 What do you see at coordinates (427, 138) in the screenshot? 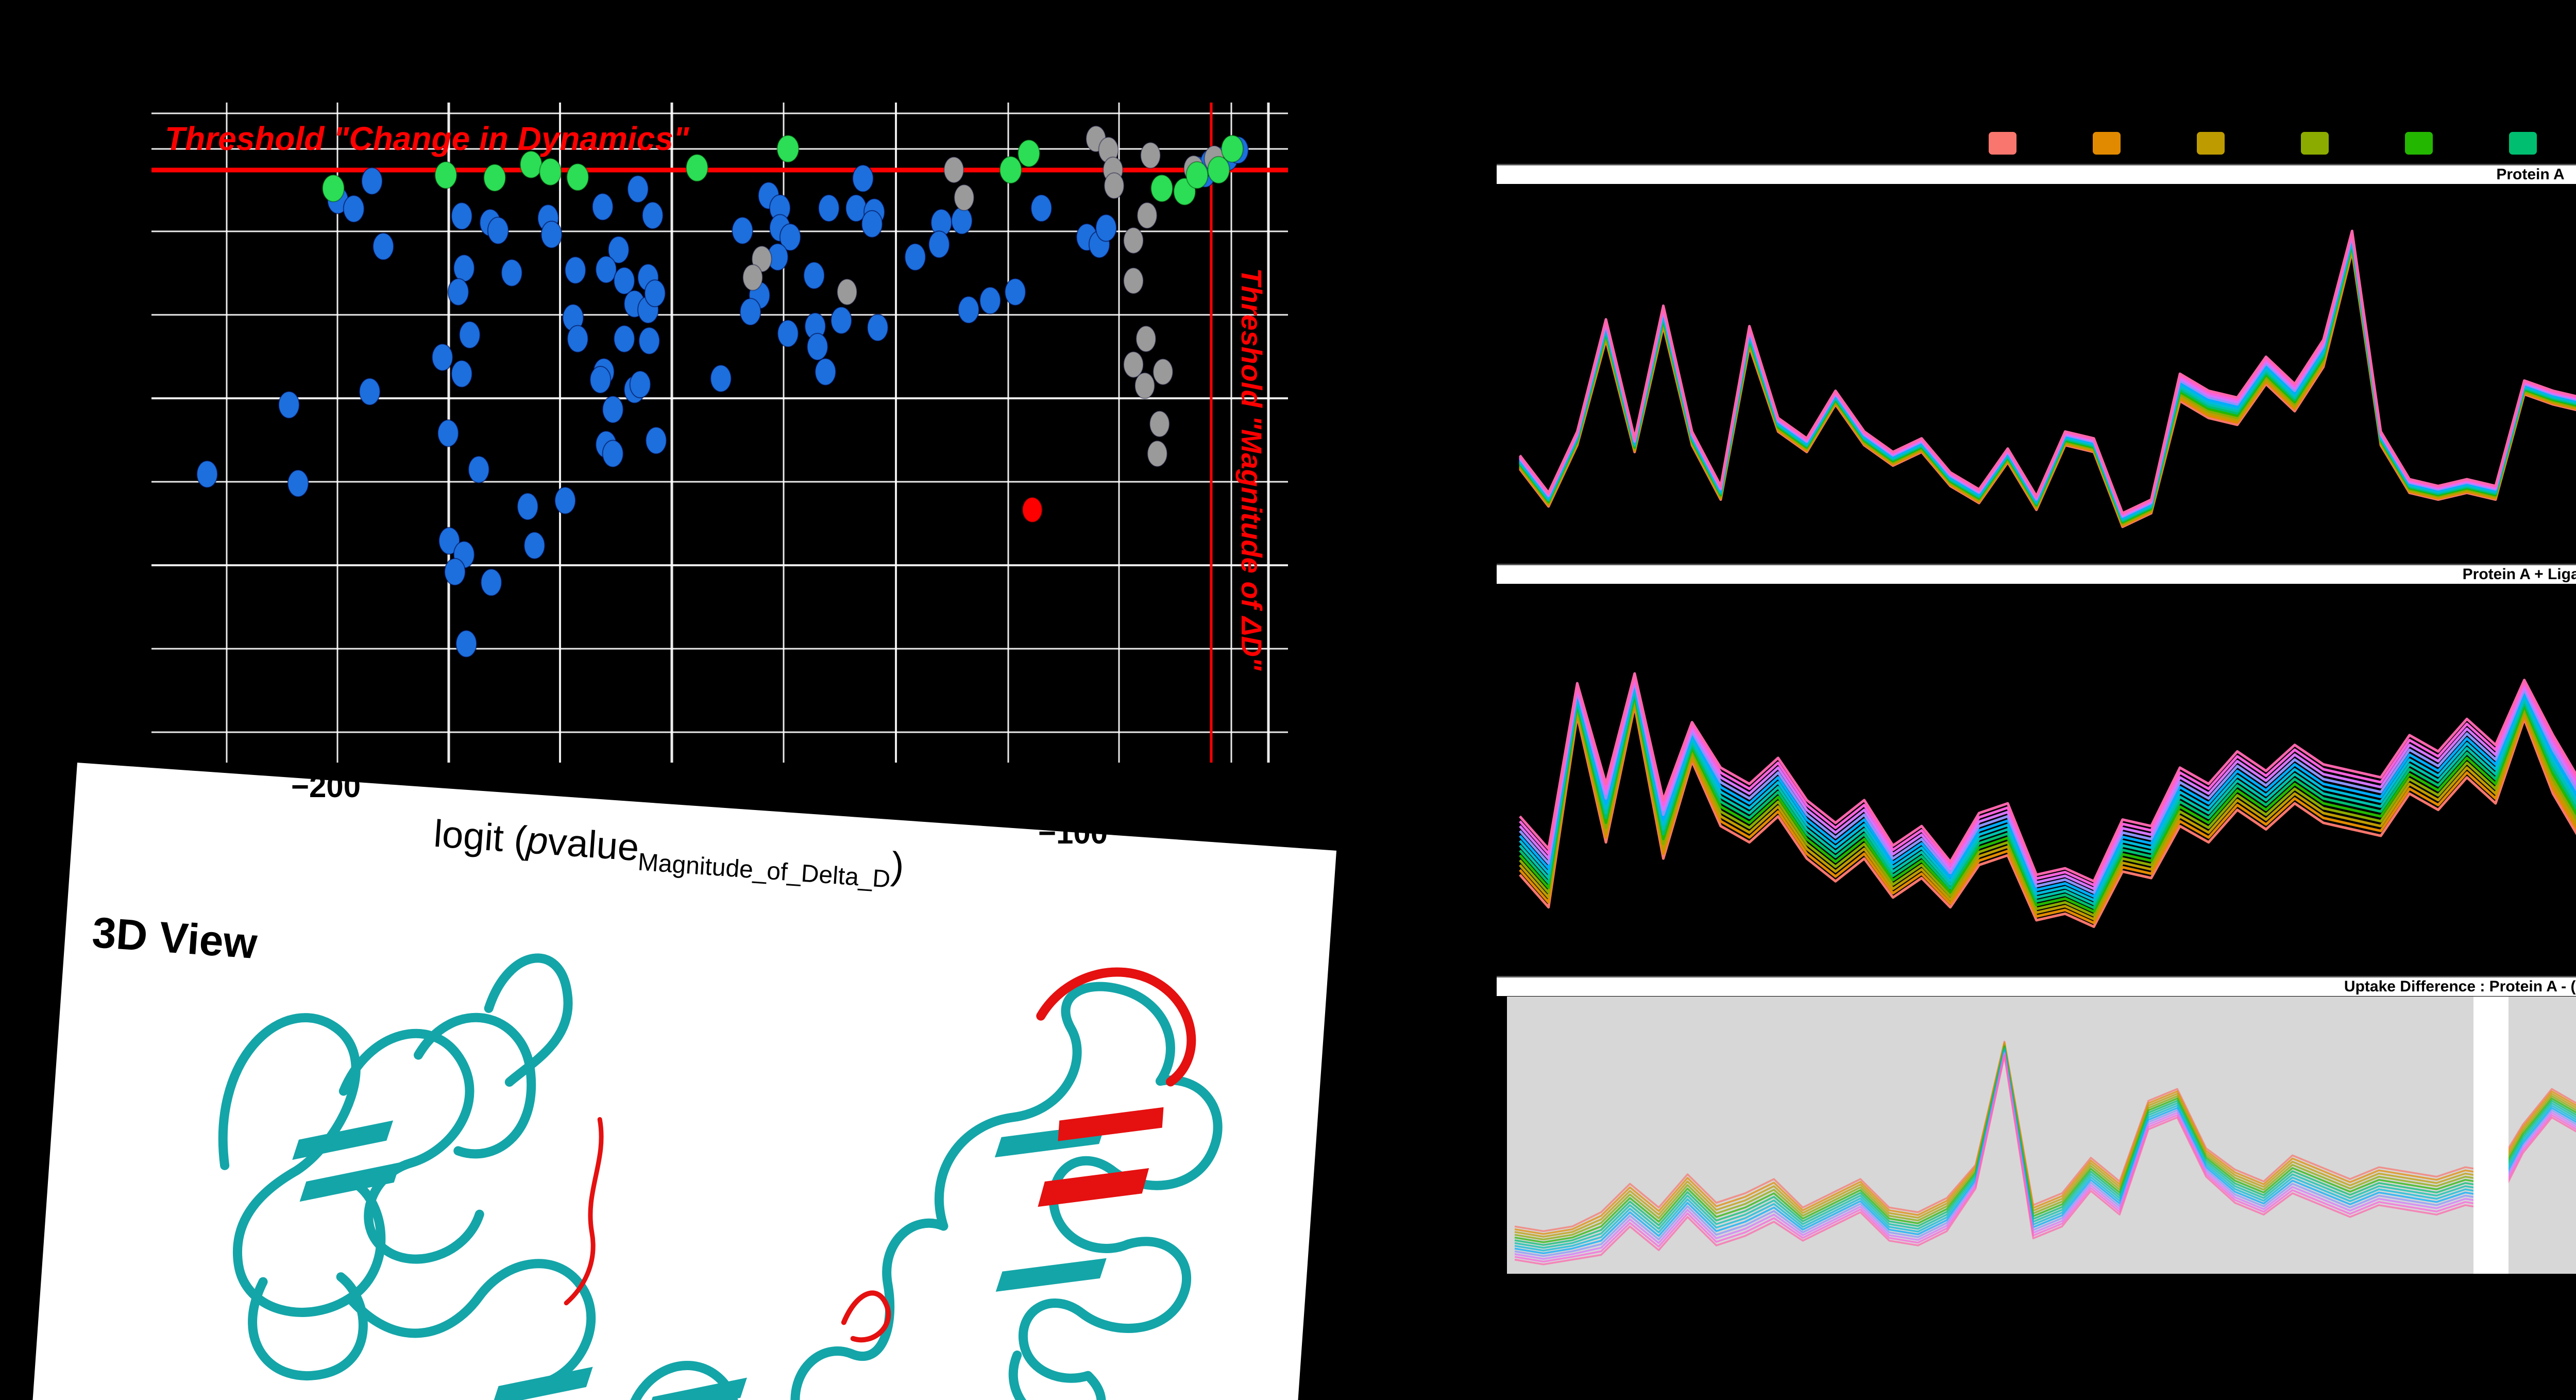
I see `volcano-threshold-label: Threshold "Change in Dynamics"` at bounding box center [427, 138].